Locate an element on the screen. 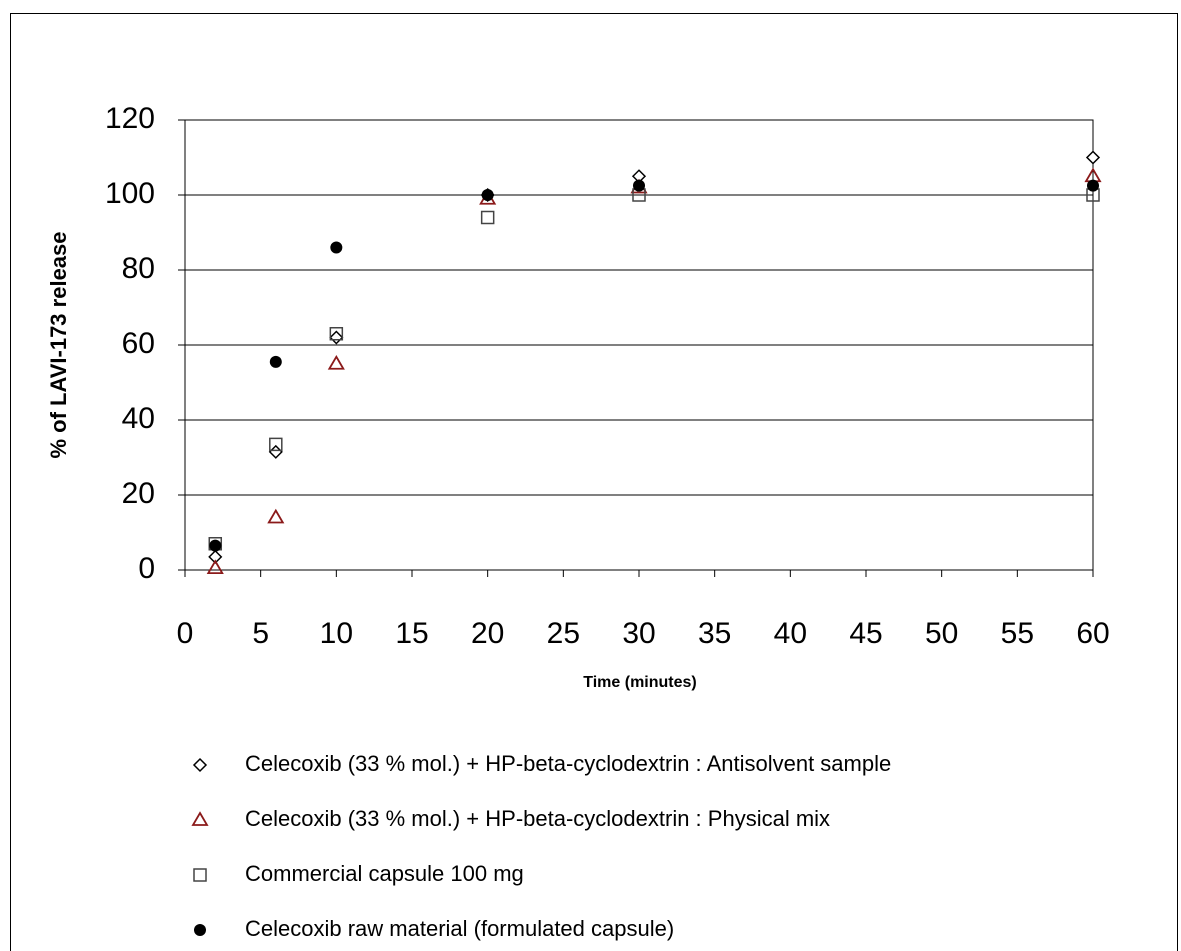  x-axis-label: Time (minutes) is located at coordinates (640, 682).